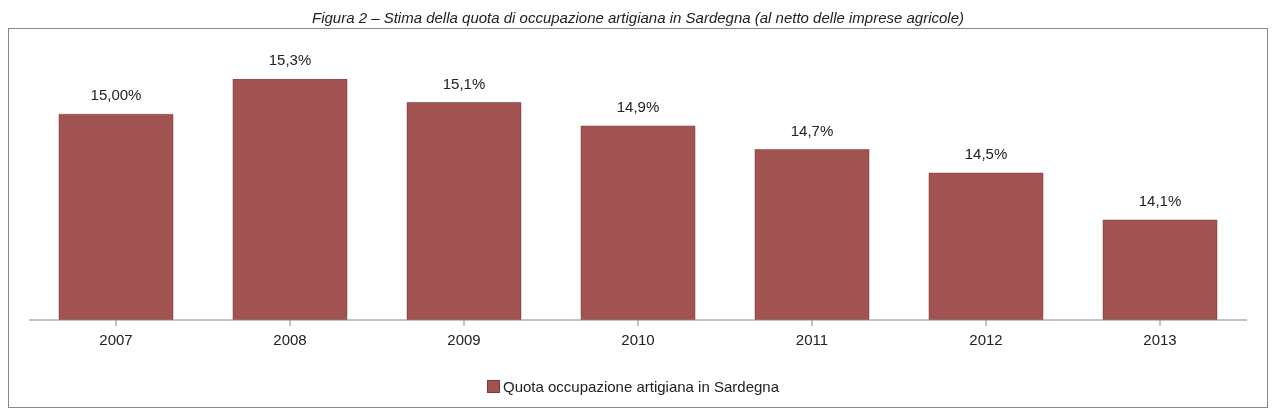  What do you see at coordinates (290, 59) in the screenshot?
I see `data-label: 15,3%` at bounding box center [290, 59].